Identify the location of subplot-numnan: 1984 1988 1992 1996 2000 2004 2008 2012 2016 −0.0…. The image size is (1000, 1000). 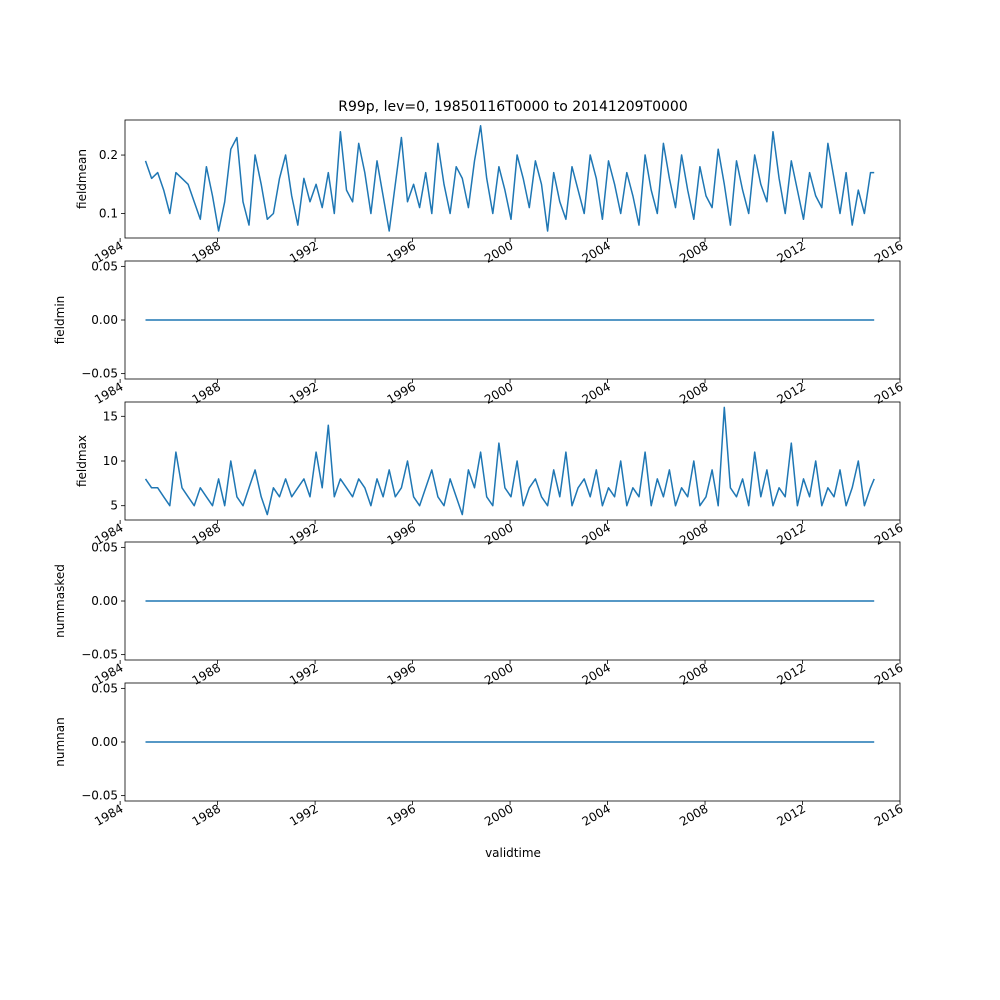
(479, 755).